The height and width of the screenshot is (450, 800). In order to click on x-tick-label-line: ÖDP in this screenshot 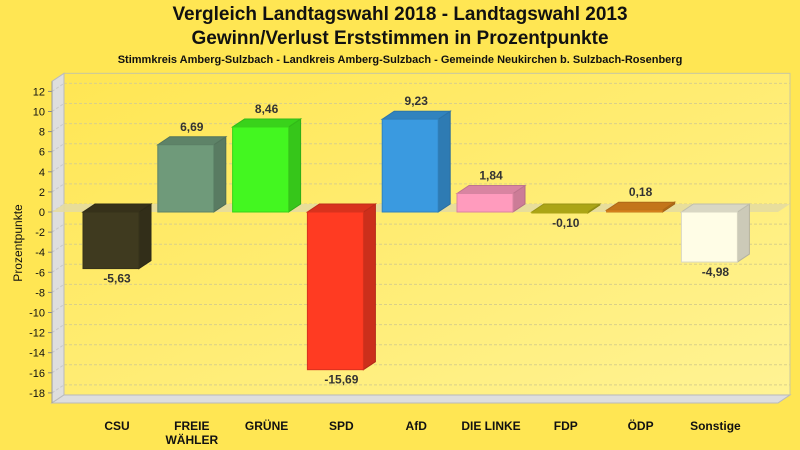, I will do `click(641, 425)`.